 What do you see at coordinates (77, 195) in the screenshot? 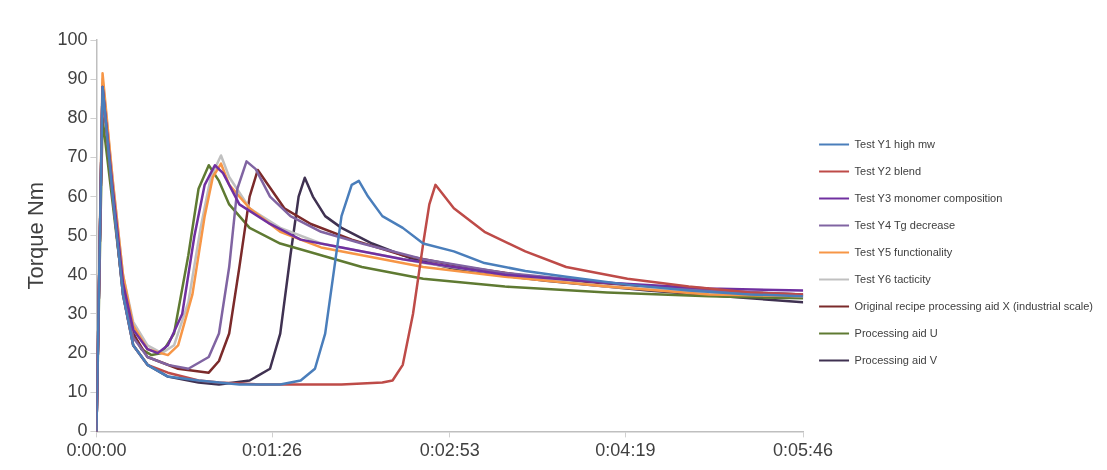
I see `y-tick-label: 60` at bounding box center [77, 195].